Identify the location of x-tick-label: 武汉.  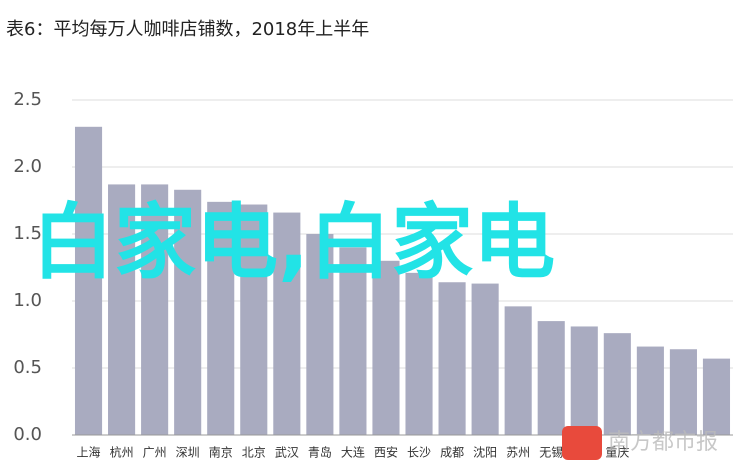
(287, 453).